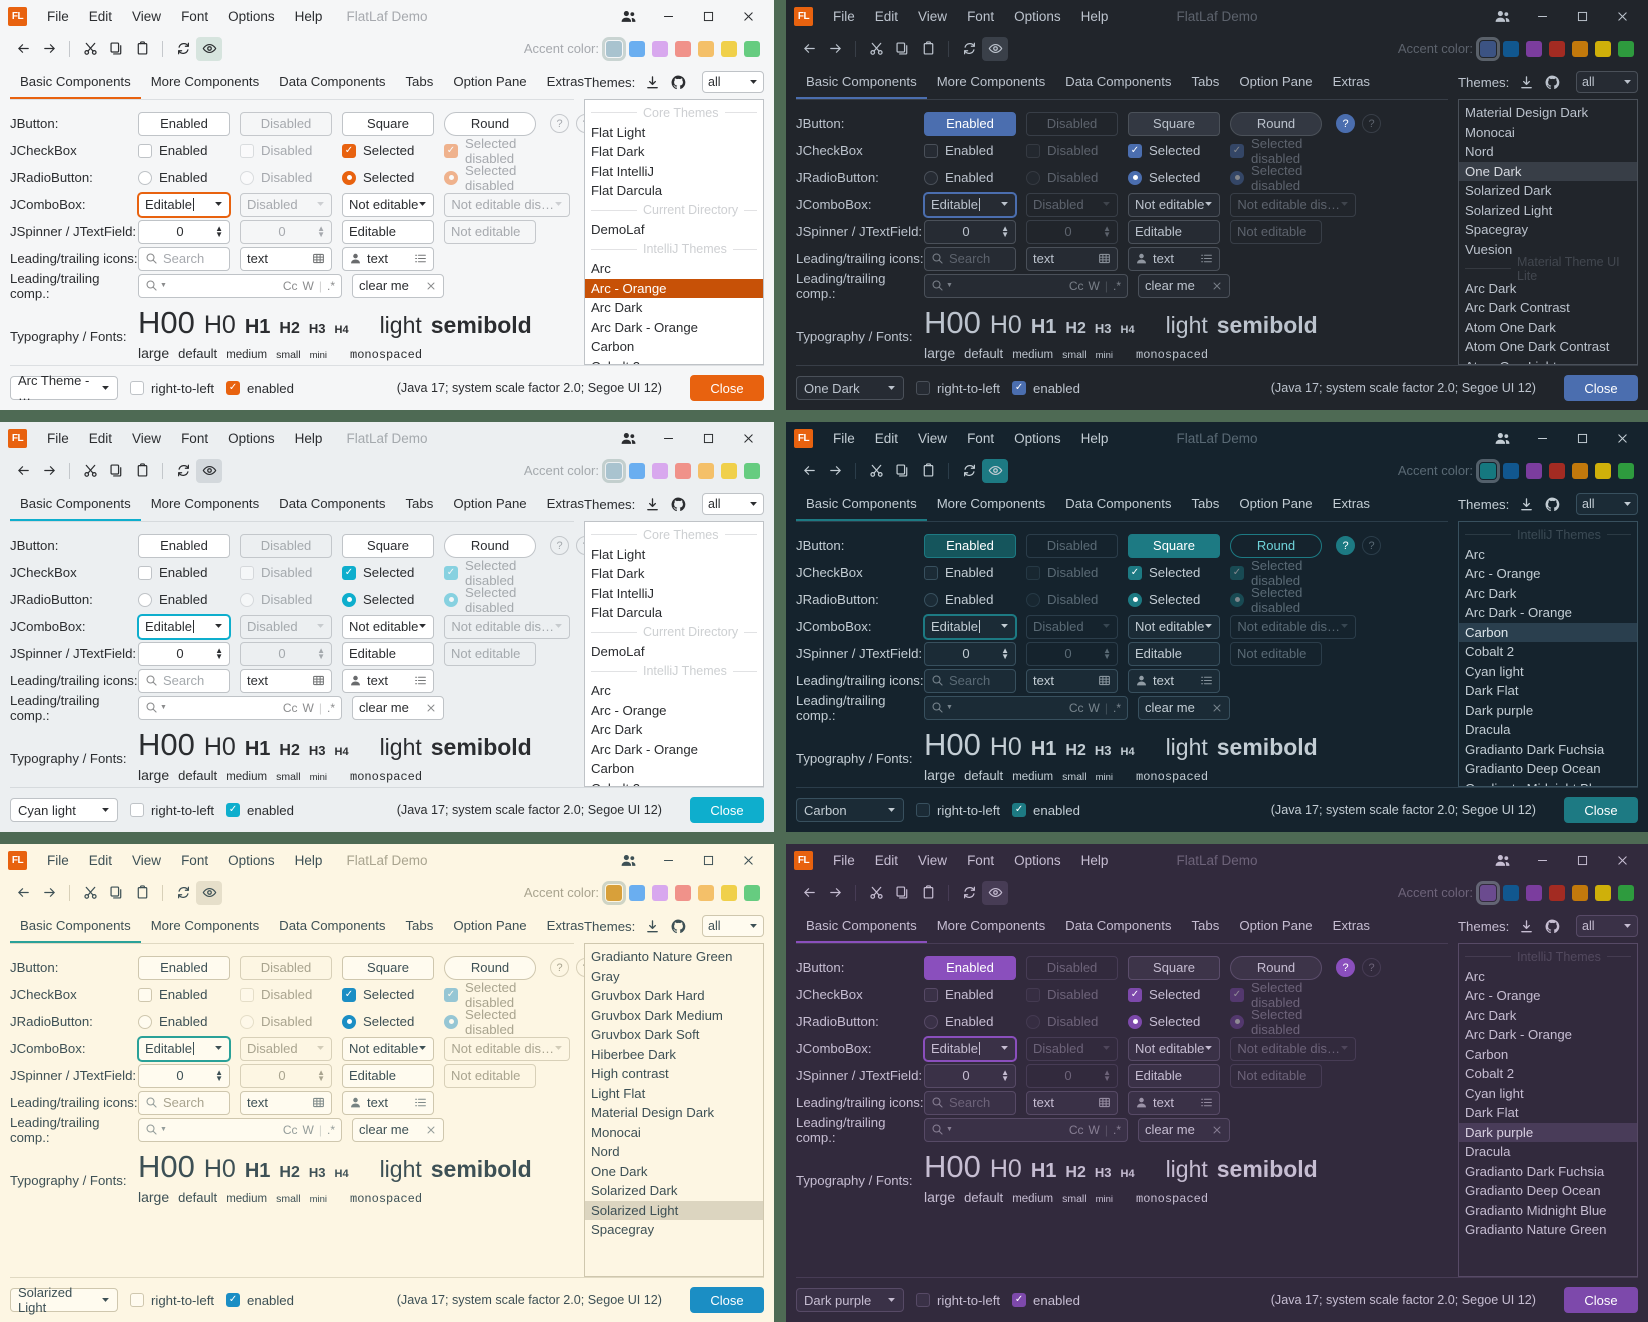  Describe the element at coordinates (662, 956) in the screenshot. I see `themes-list-item: Gradianto Nature Green` at that location.